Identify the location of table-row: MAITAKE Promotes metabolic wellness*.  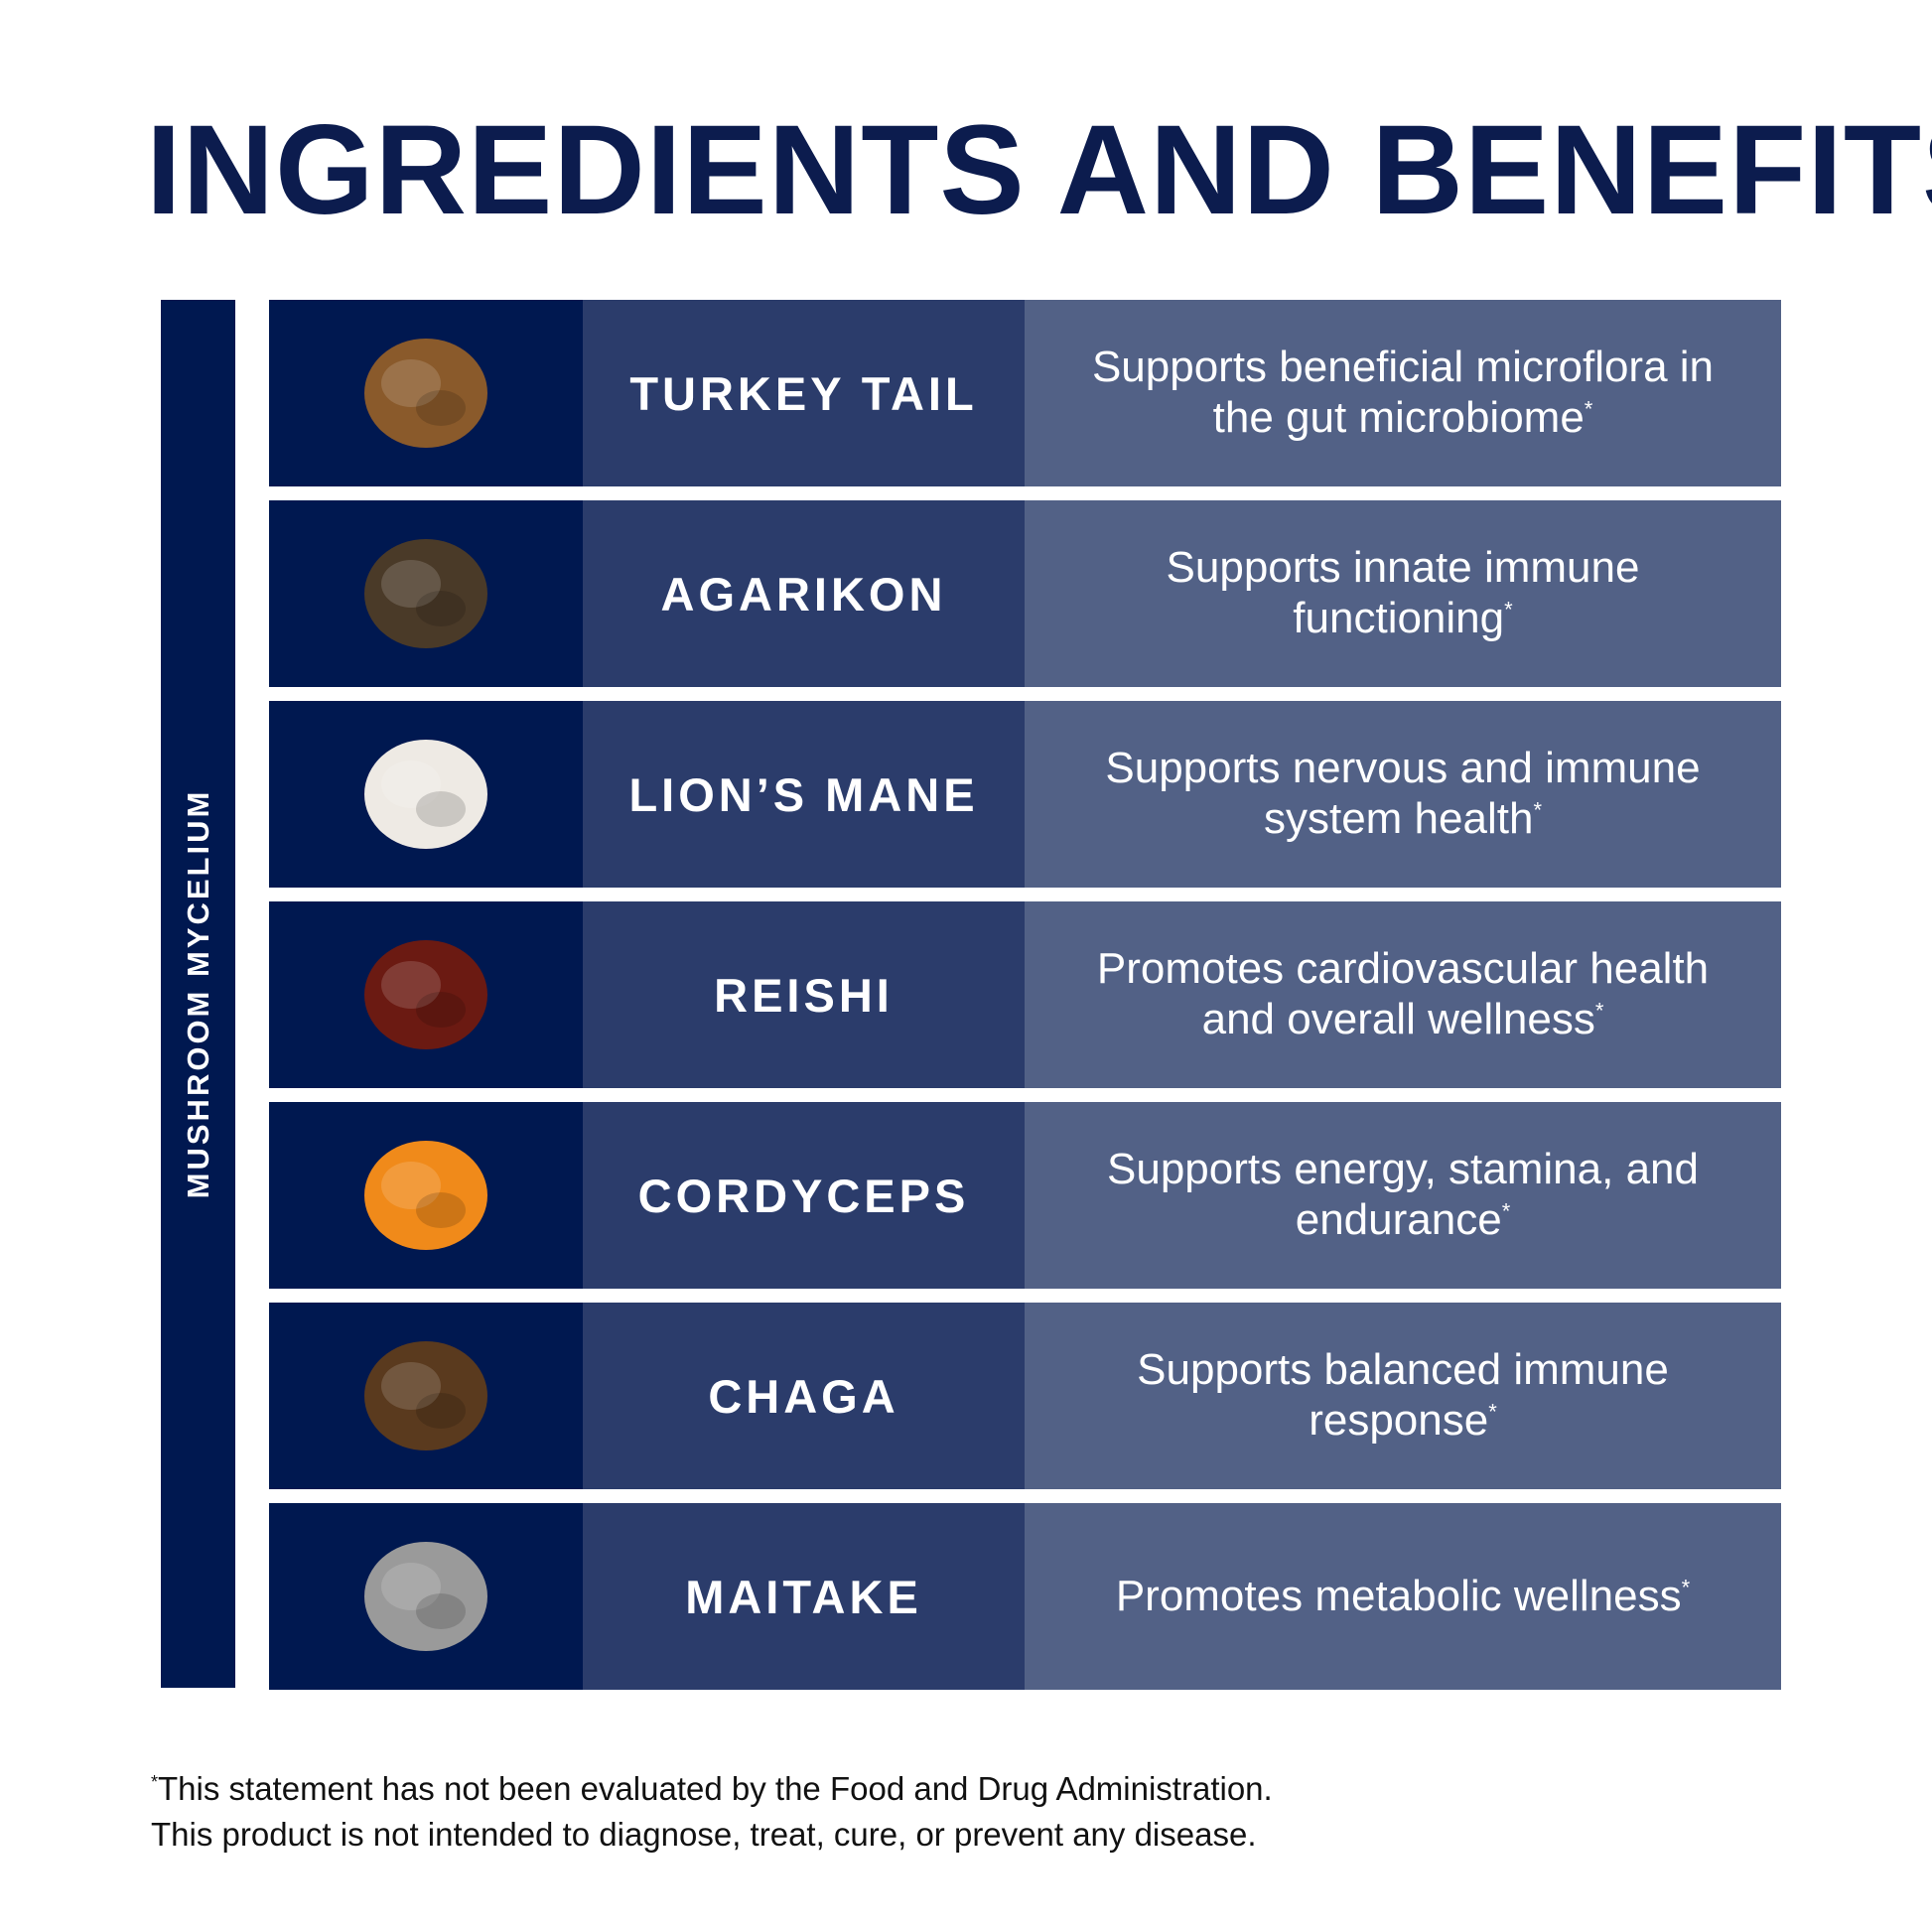
(1025, 1597).